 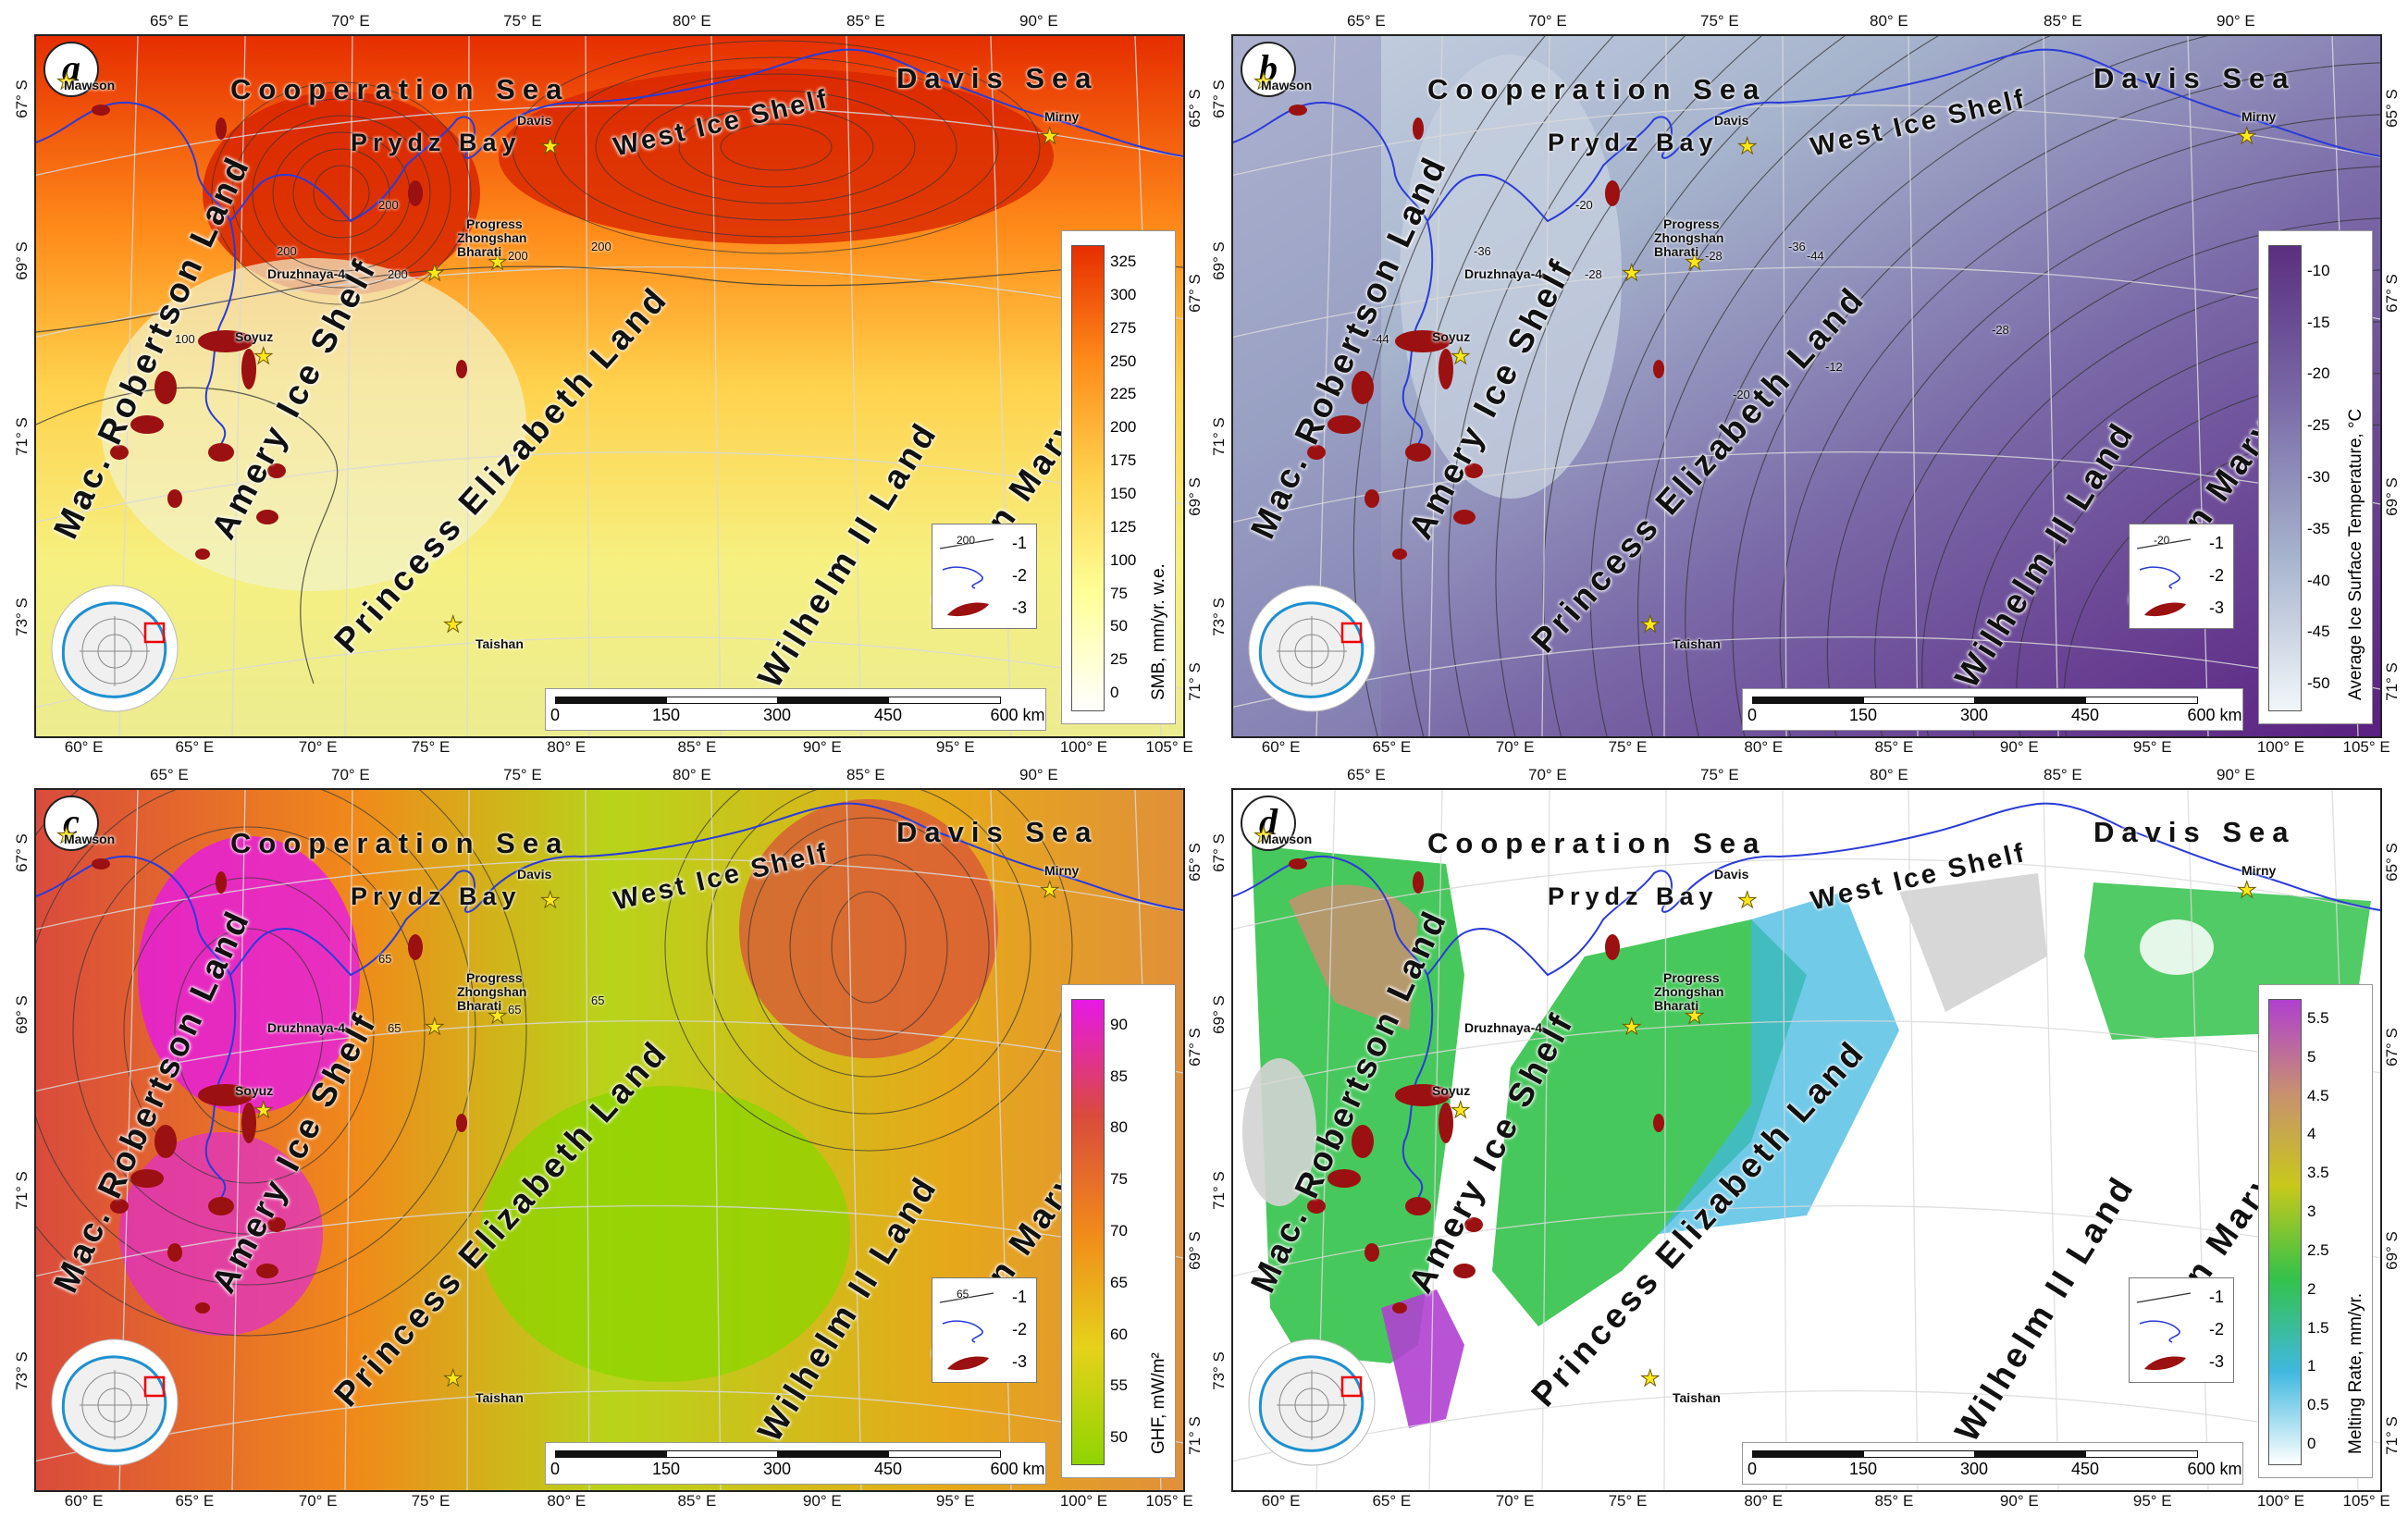 What do you see at coordinates (2355, 1373) in the screenshot?
I see `colorbar-title: Melting Rate, mm/yr.` at bounding box center [2355, 1373].